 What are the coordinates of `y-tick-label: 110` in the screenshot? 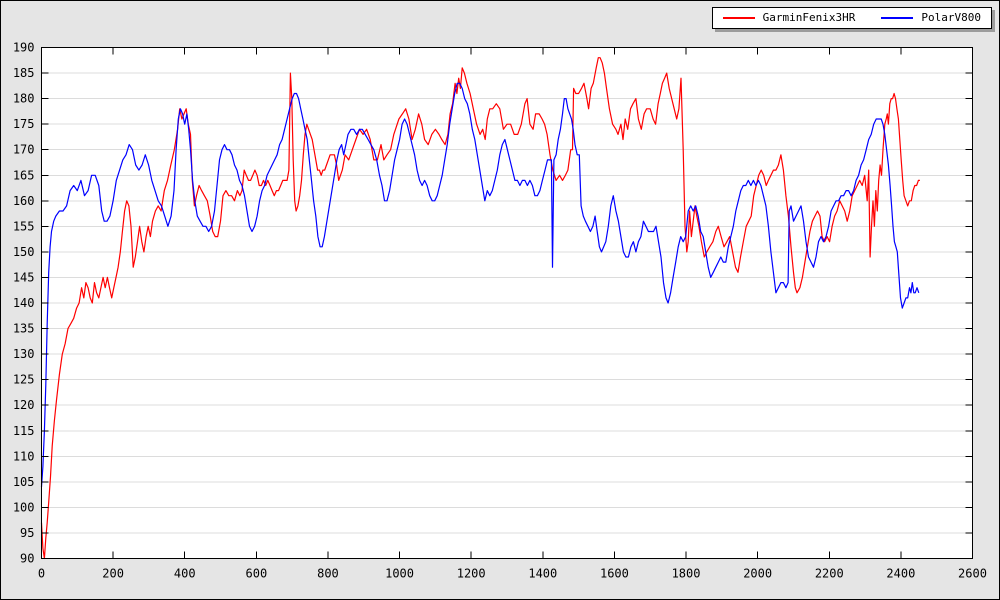 It's located at (24, 456).